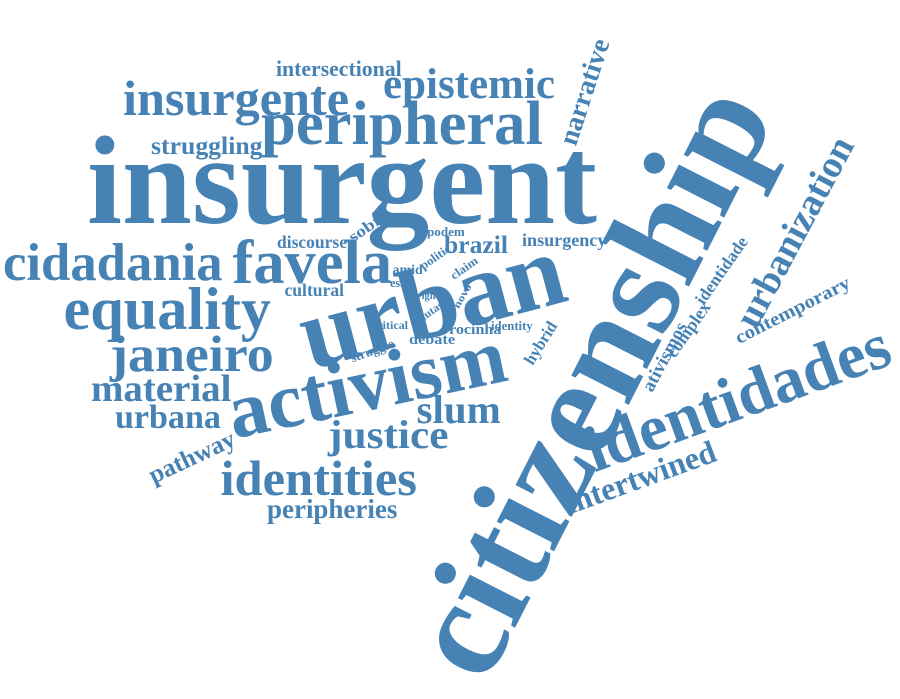 The height and width of the screenshot is (699, 900). What do you see at coordinates (388, 434) in the screenshot?
I see `word-justice: justice` at bounding box center [388, 434].